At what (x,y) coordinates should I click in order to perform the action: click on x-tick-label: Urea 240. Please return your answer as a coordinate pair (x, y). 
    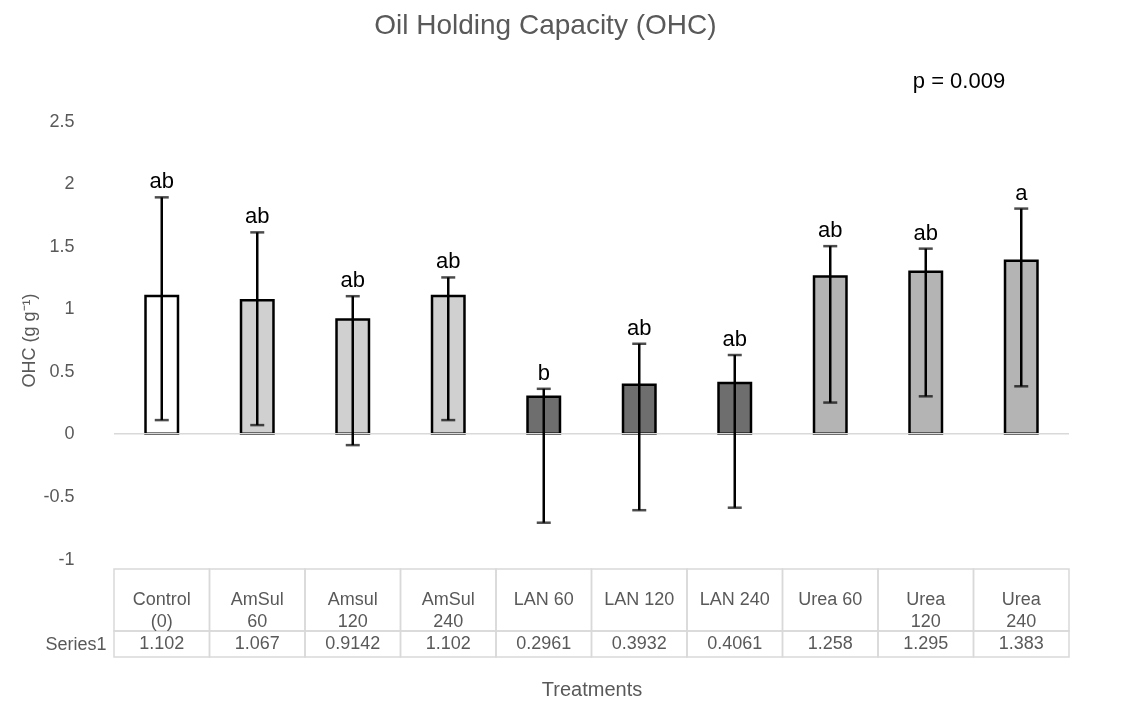
    Looking at the image, I should click on (1021, 610).